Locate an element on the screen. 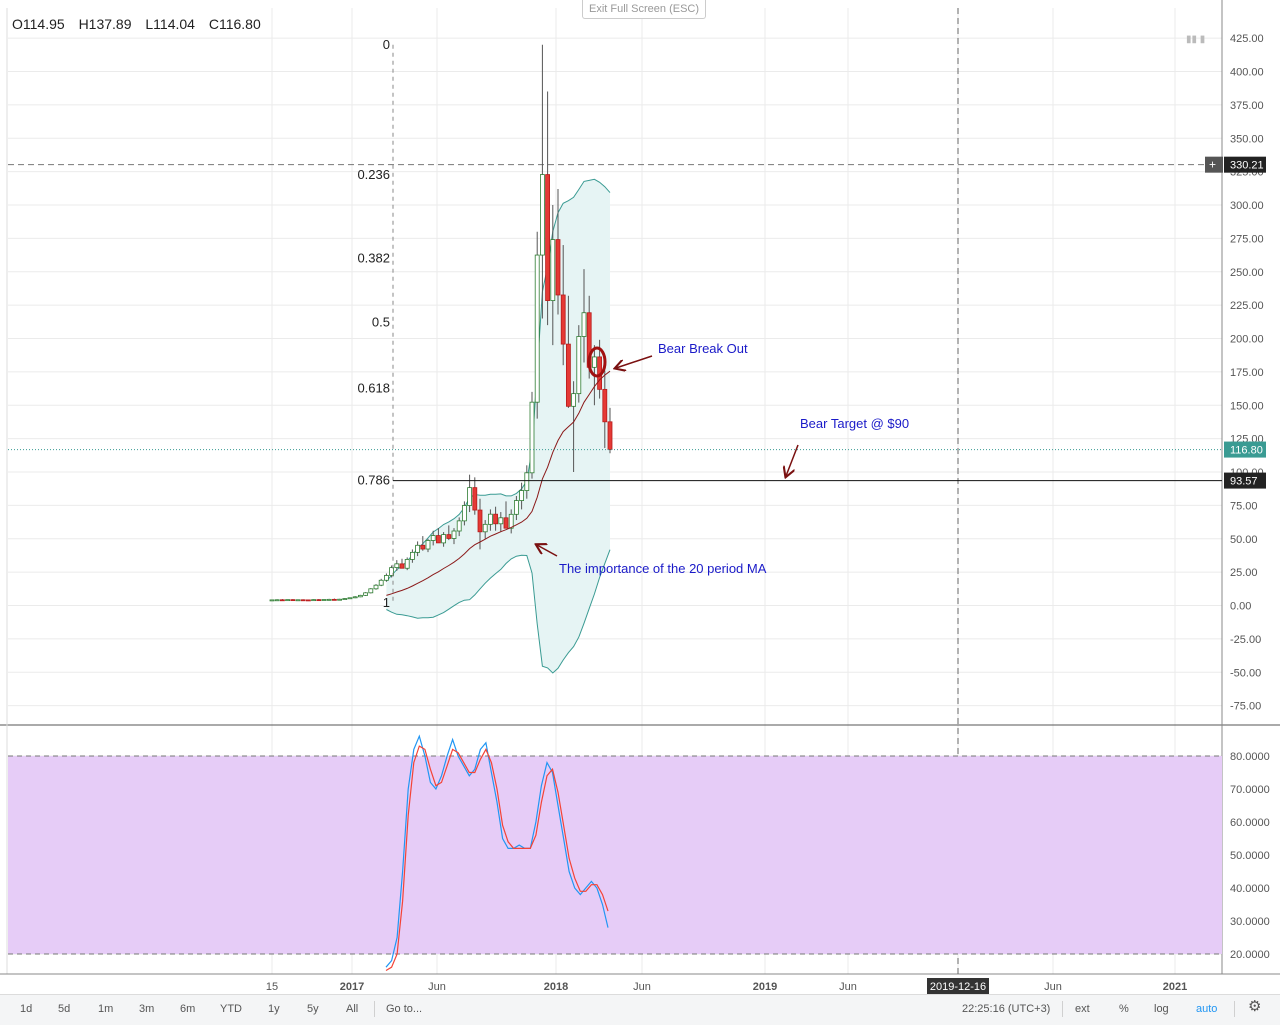 This screenshot has height=1025, width=1280. auto-toggle: auto is located at coordinates (1207, 1009).